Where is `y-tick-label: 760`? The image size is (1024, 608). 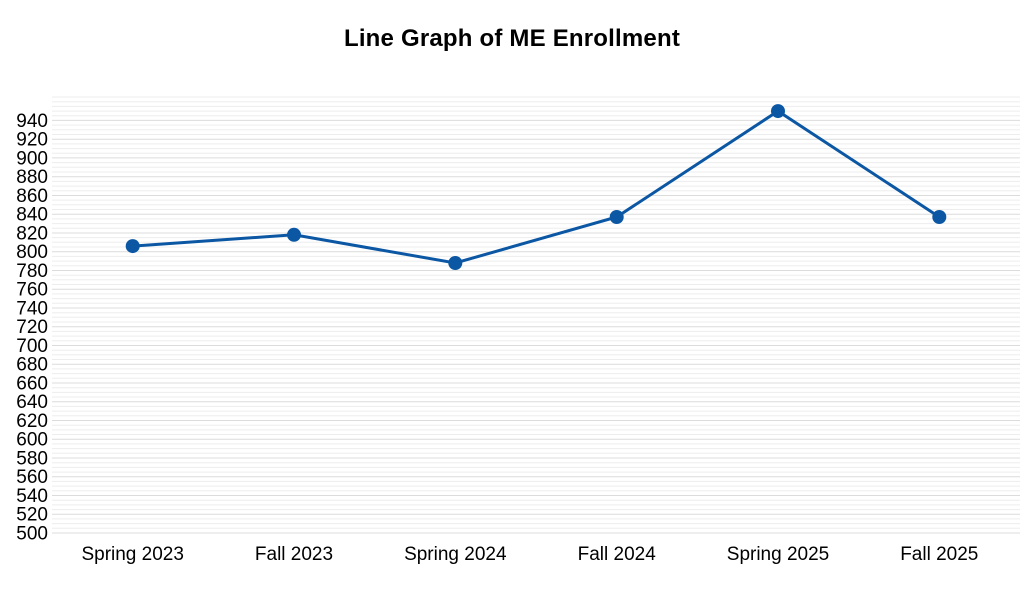
y-tick-label: 760 is located at coordinates (32, 290).